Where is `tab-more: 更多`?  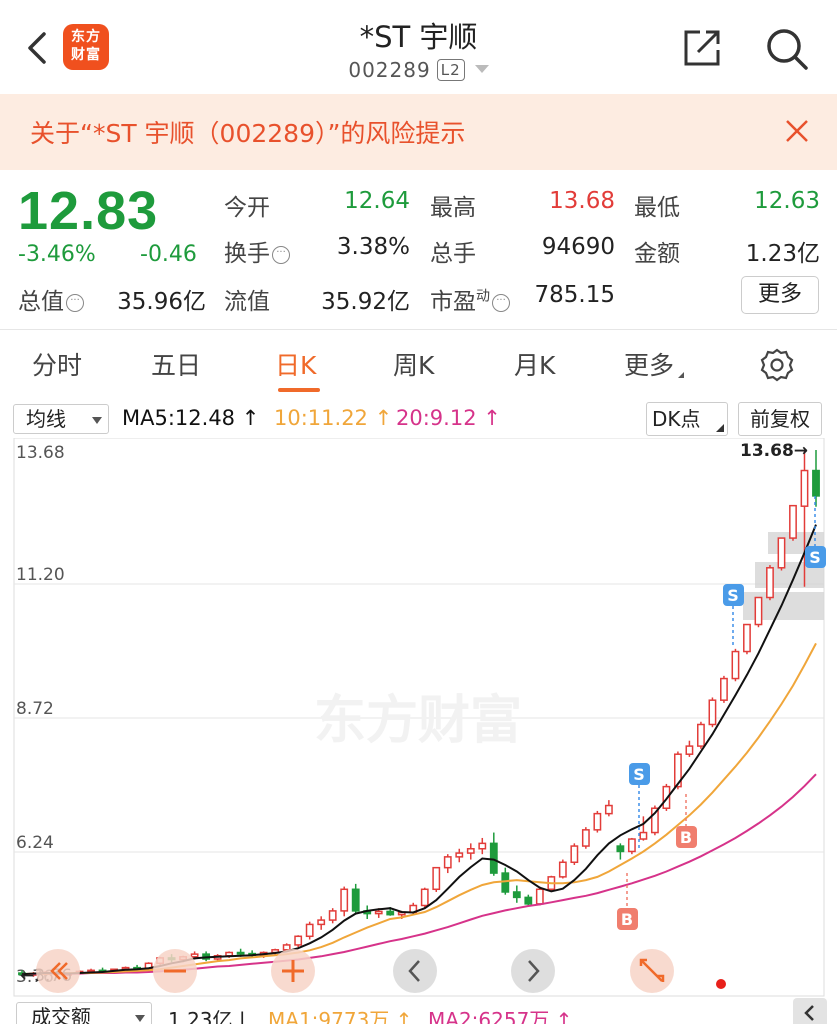 tab-more: 更多 is located at coordinates (654, 364).